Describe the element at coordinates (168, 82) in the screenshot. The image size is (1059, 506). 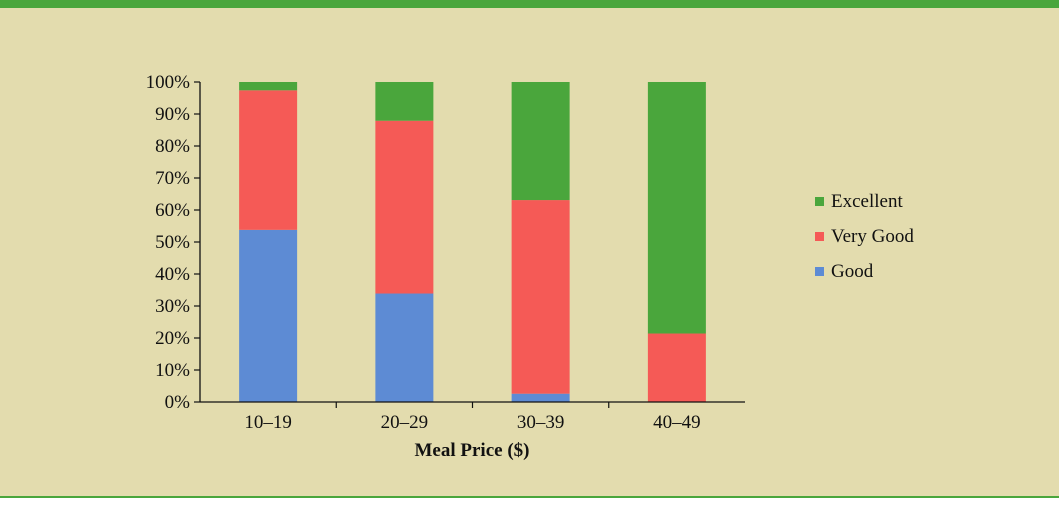
I see `y-tick-label: 100%` at that location.